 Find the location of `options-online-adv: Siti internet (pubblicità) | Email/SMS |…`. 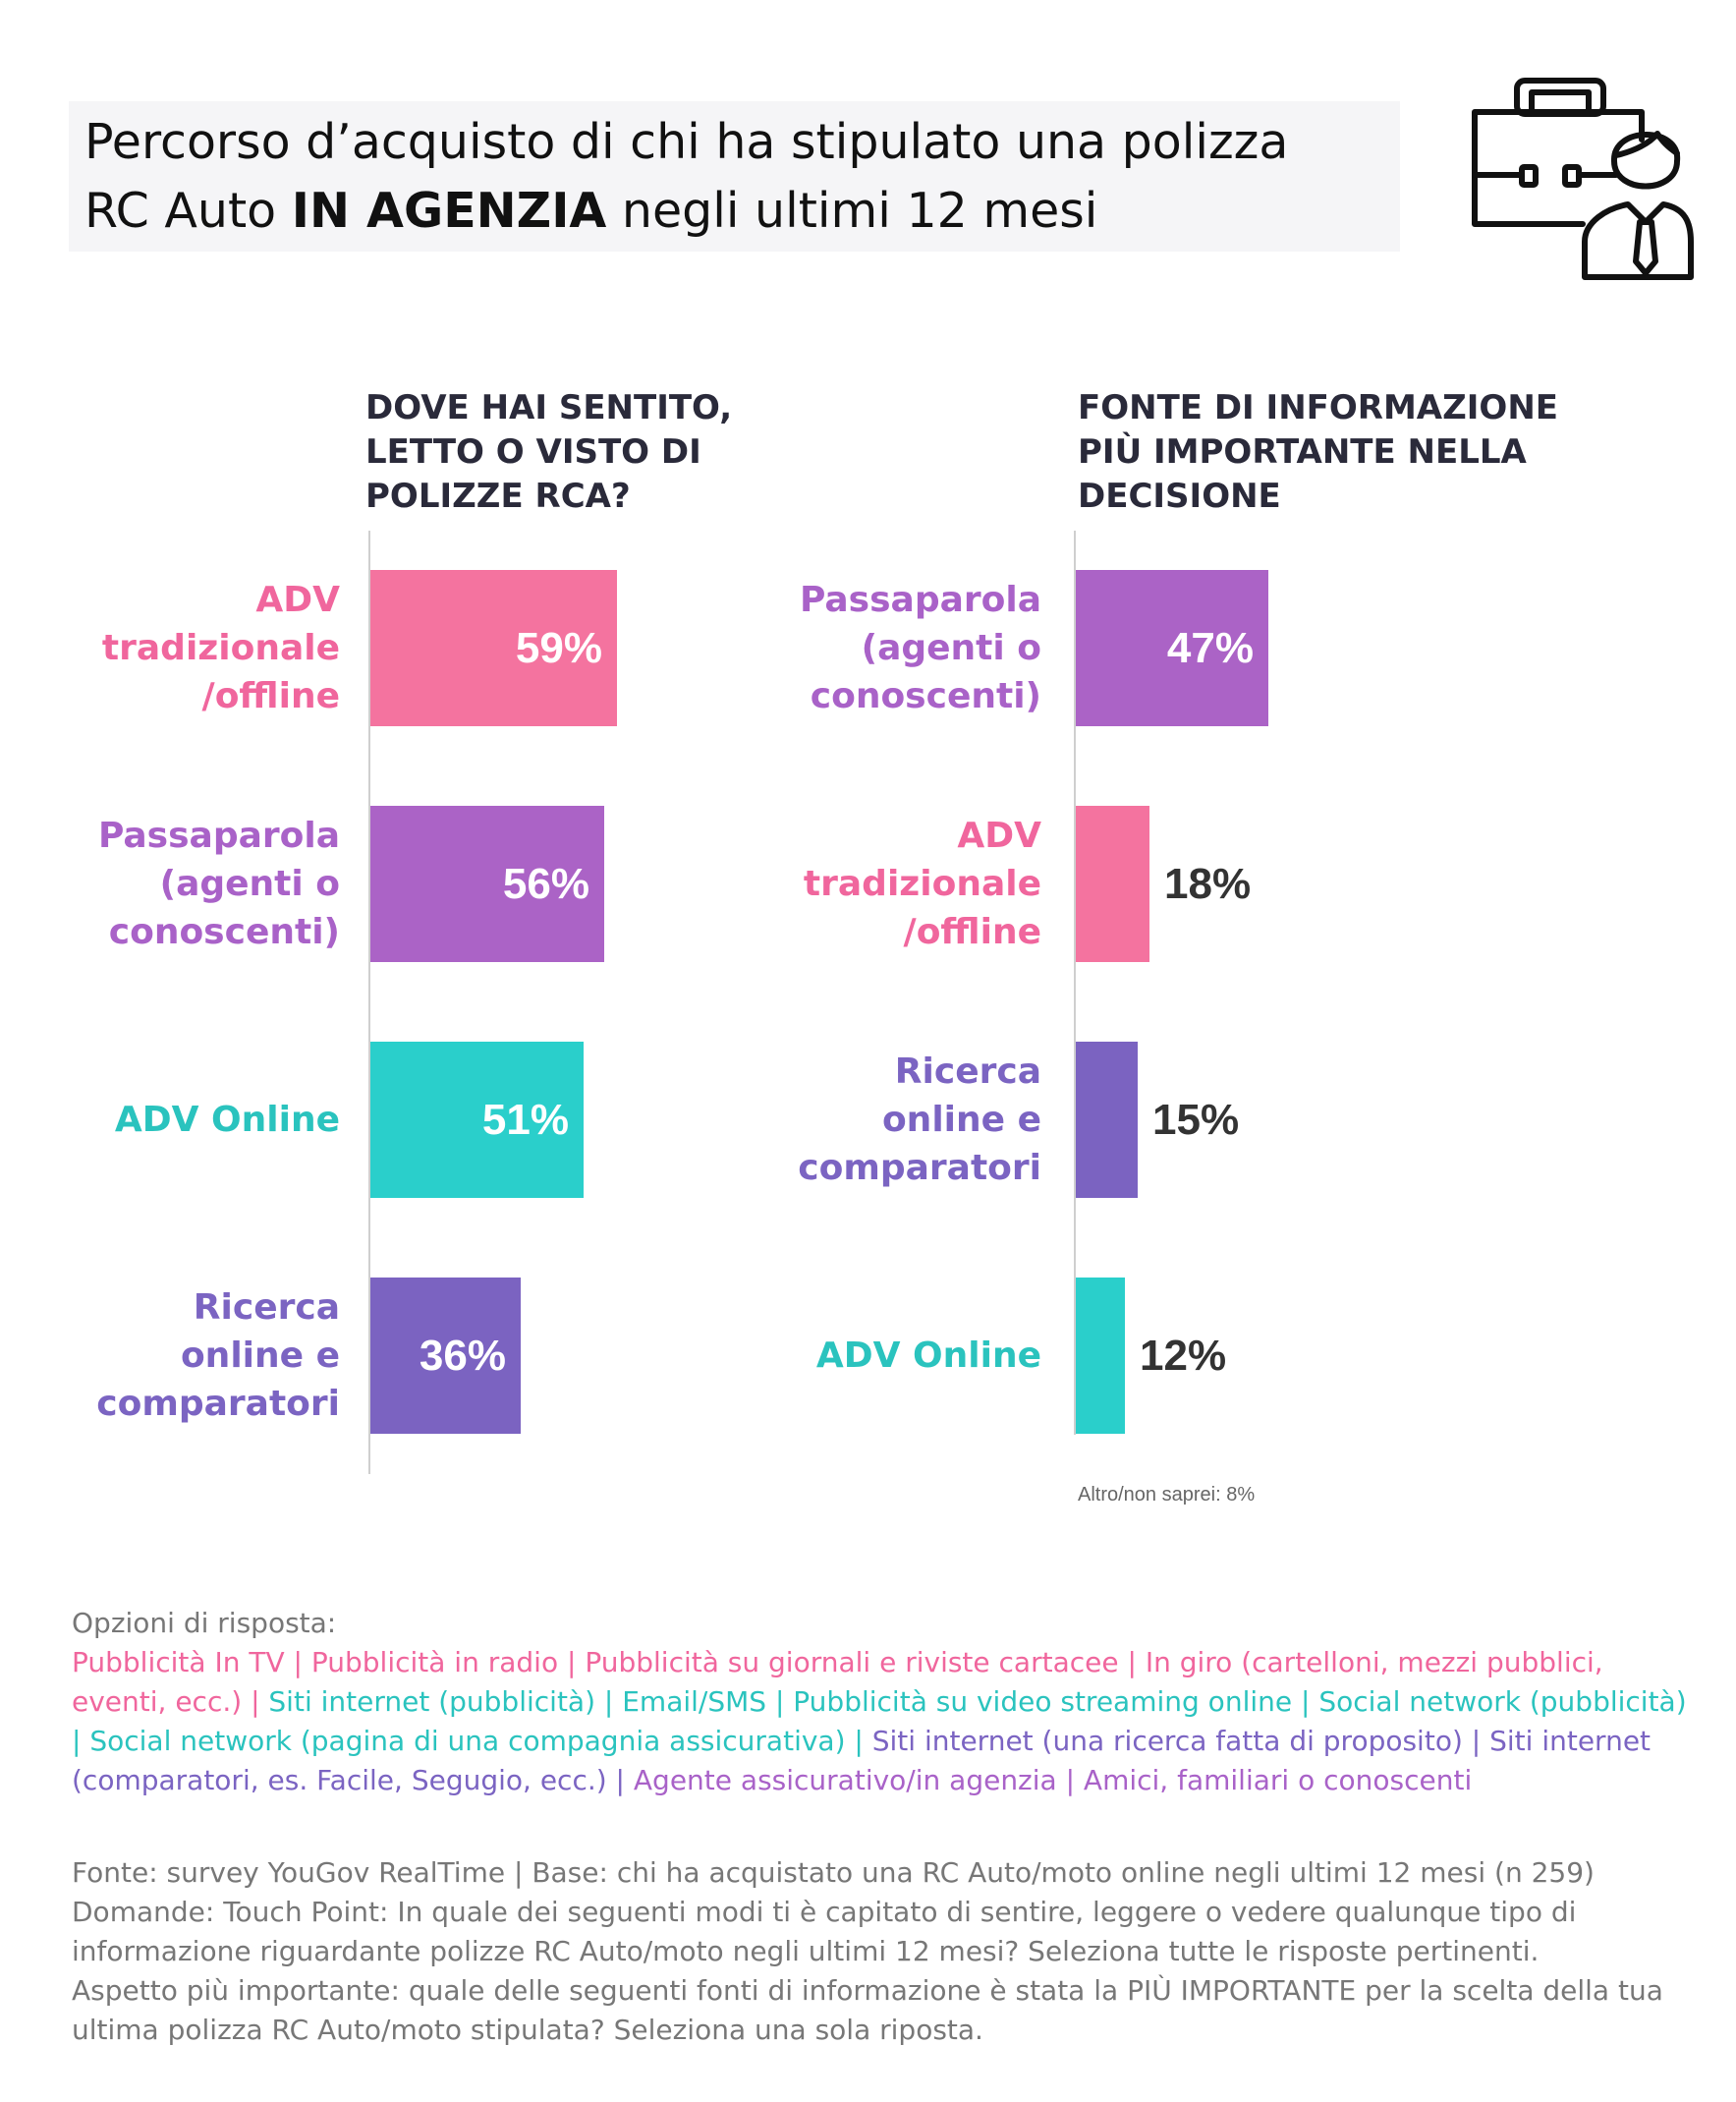

options-online-adv: Siti internet (pubblicità) | Email/SMS |… is located at coordinates (879, 1721).